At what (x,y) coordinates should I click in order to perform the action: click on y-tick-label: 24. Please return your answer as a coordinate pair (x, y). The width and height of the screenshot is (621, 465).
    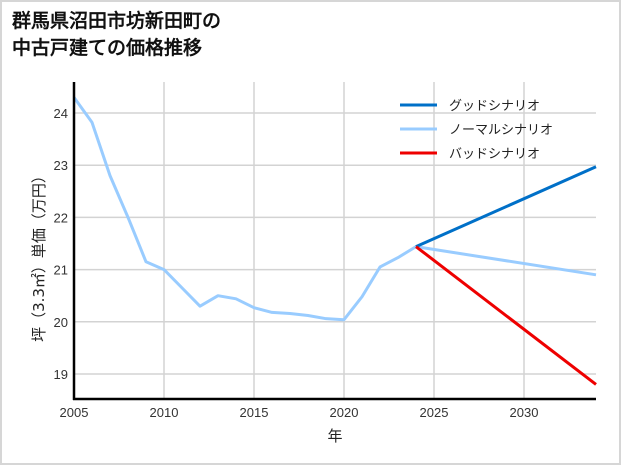
    Looking at the image, I should click on (61, 113).